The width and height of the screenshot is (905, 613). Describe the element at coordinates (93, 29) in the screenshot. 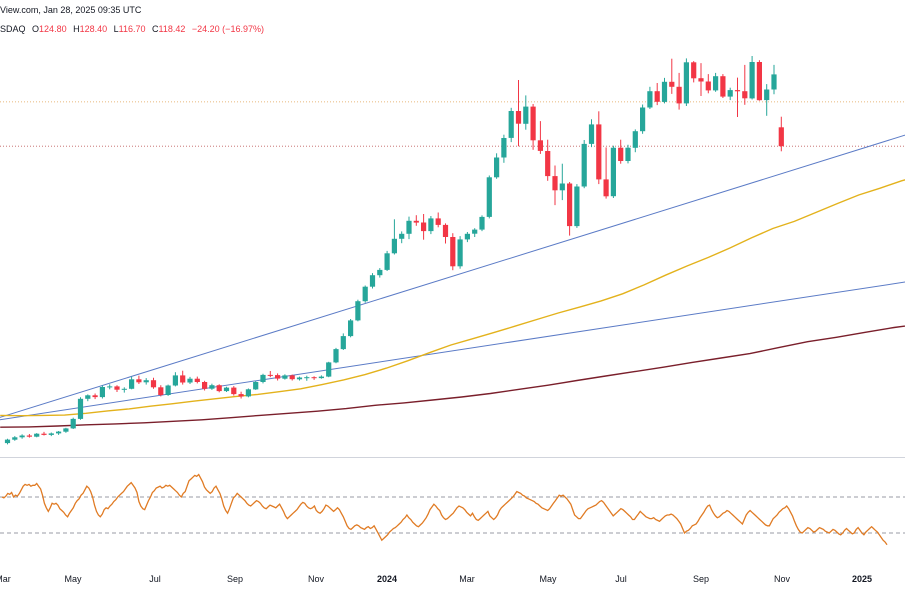

I see `high-value: 128.40` at that location.